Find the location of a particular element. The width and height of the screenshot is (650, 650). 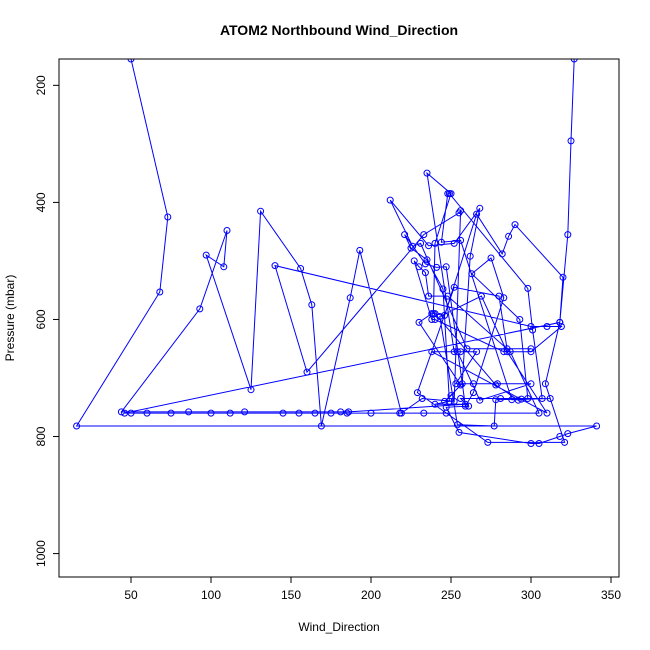

x-tick-label: 200 is located at coordinates (371, 595).